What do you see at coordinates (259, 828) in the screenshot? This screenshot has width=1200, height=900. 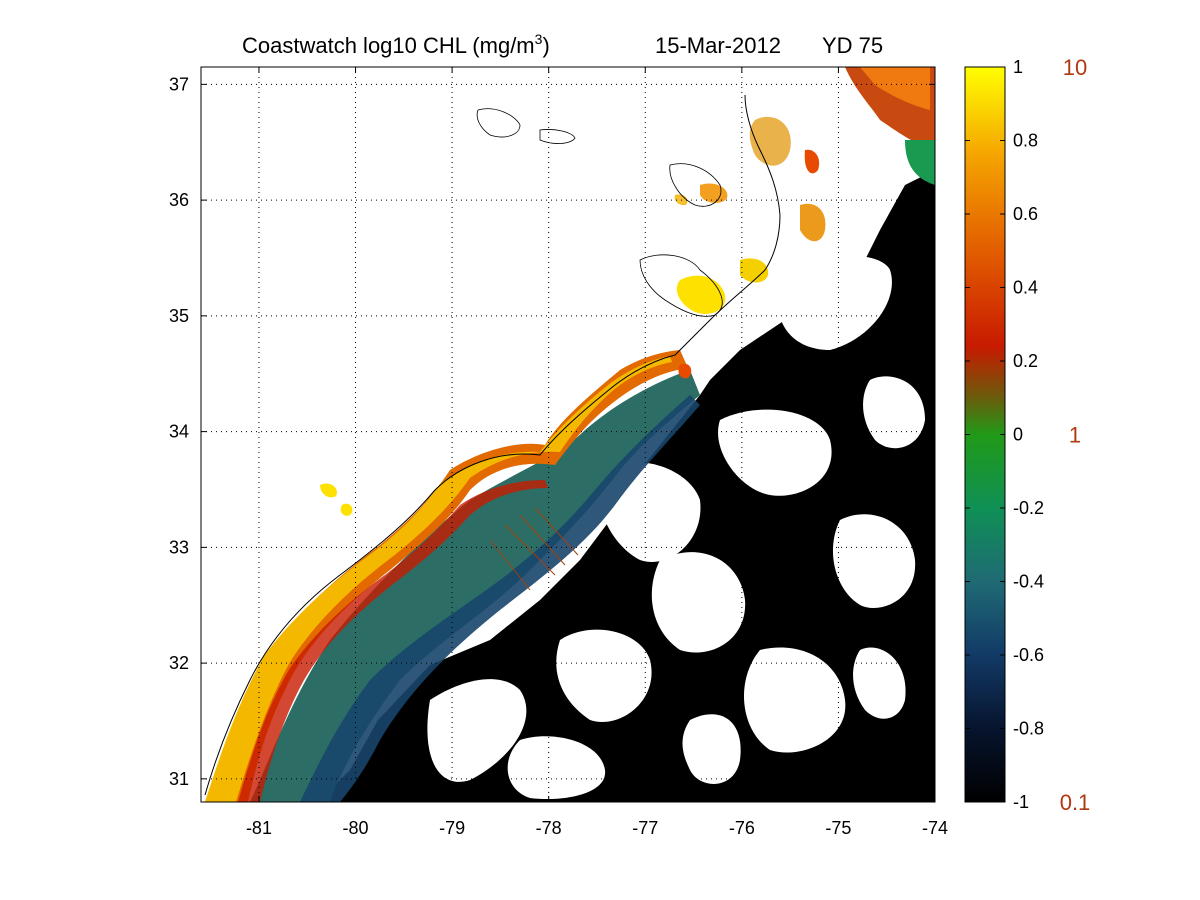 I see `x-tick-label: -81` at bounding box center [259, 828].